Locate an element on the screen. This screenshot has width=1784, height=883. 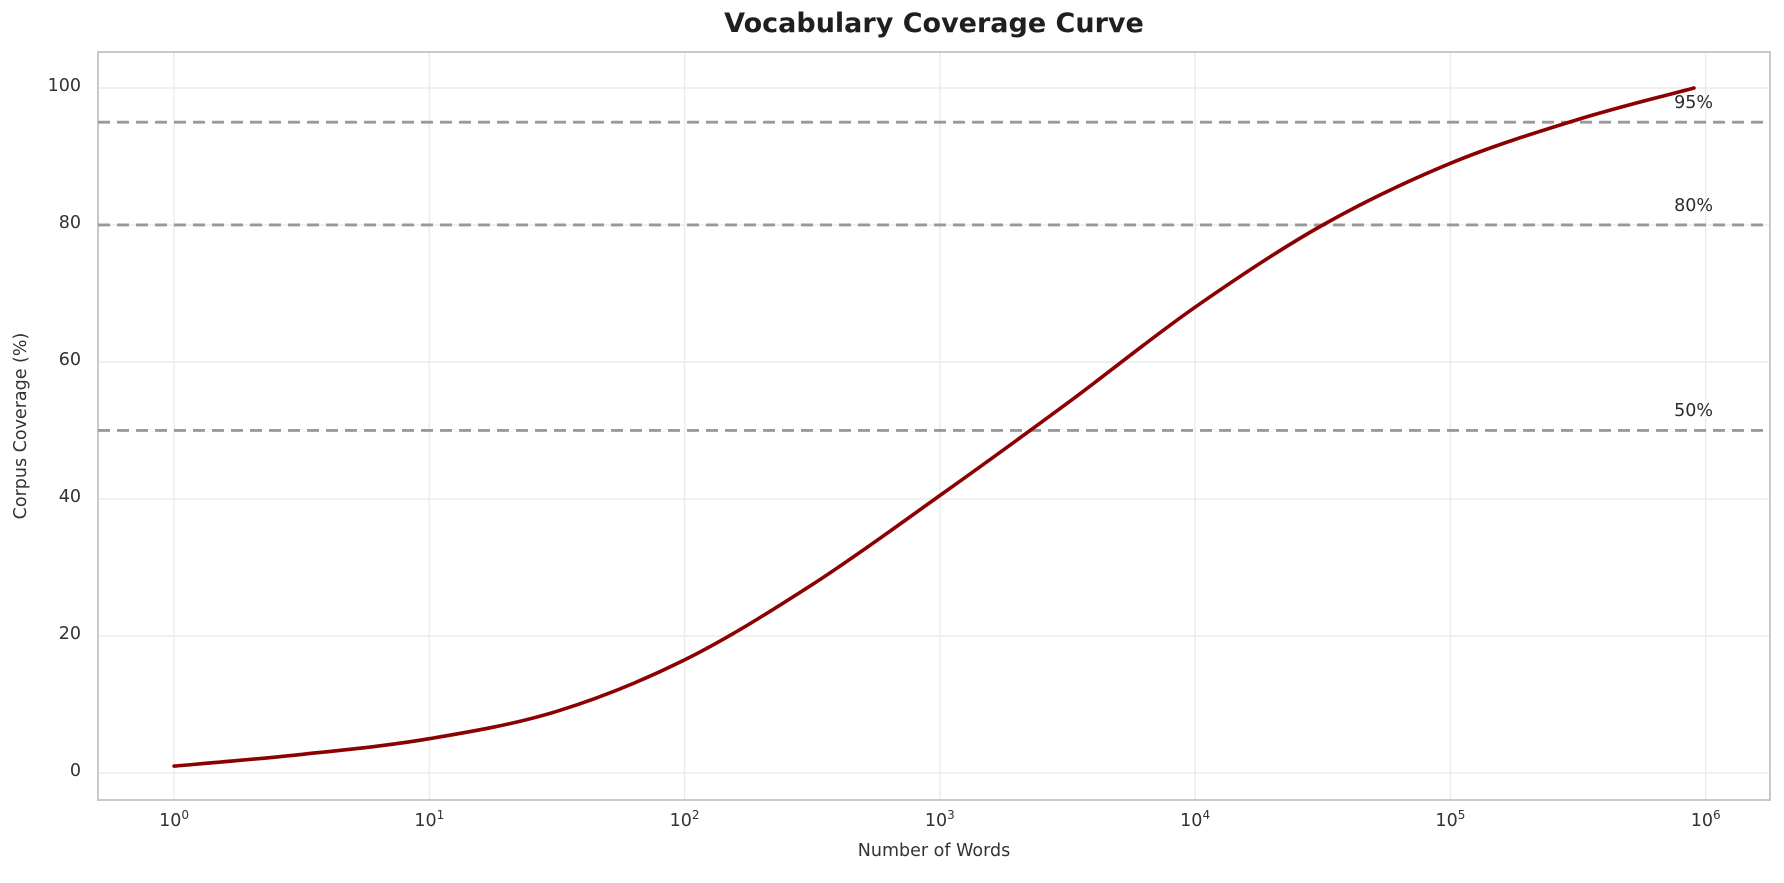
x-tick-label-10e2: 10² is located at coordinates (684, 819).